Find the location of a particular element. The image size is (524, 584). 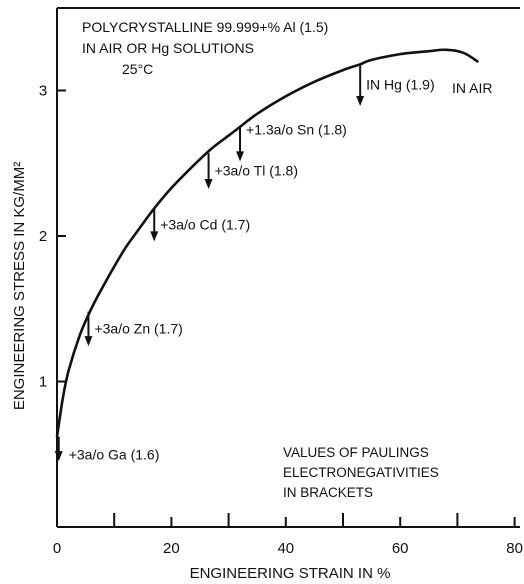

drop-arrow-group: +3a/o Ga (1.6) is located at coordinates (107, 449).